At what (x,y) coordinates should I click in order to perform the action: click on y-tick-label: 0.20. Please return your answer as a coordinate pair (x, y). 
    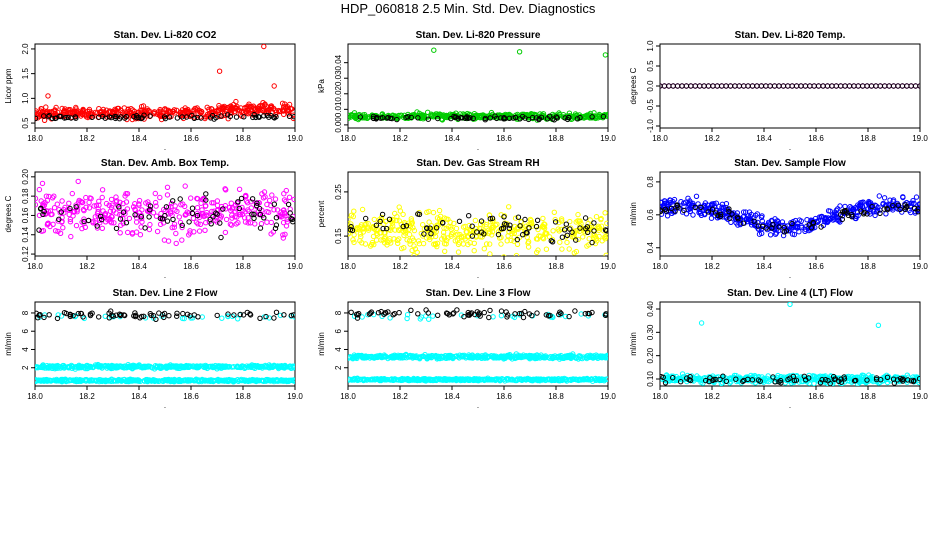
    Looking at the image, I should click on (650, 355).